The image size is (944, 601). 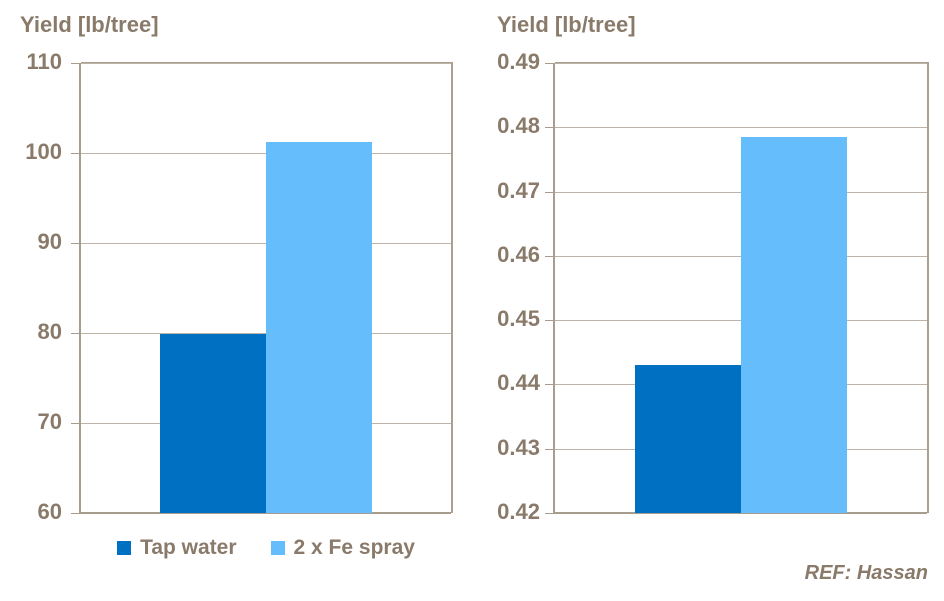 I want to click on y-tick-label: 100, so click(x=43, y=151).